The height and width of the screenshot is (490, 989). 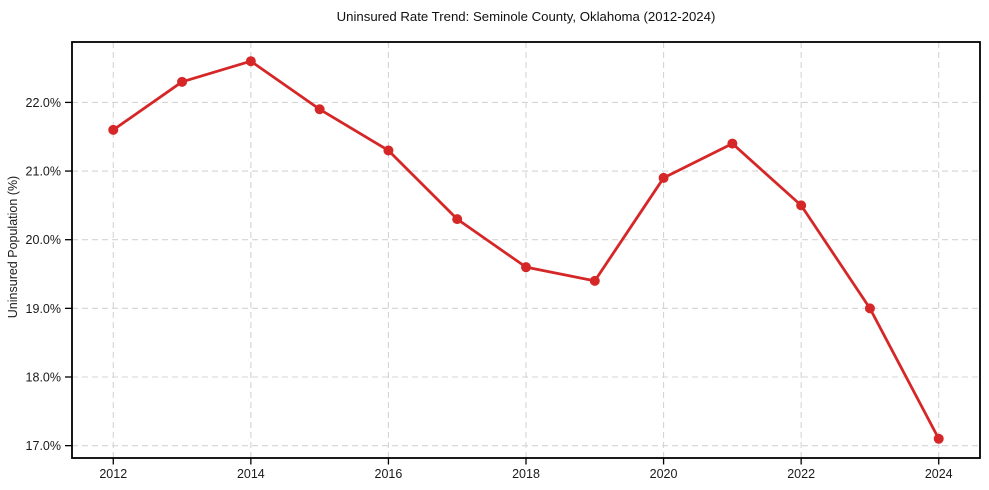 I want to click on data-point-2017, so click(x=457, y=219).